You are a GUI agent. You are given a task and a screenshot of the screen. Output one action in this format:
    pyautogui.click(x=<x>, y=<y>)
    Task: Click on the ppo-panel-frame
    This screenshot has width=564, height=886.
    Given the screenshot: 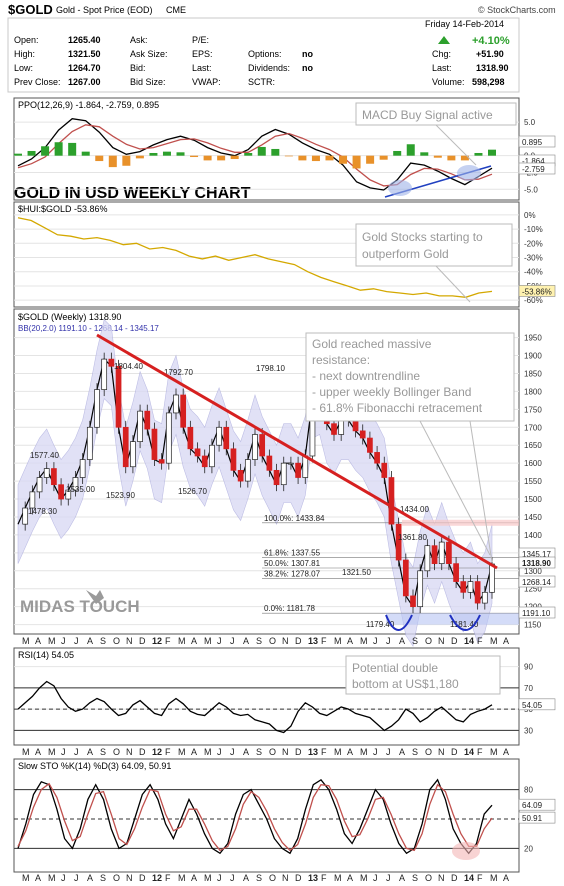 What is the action you would take?
    pyautogui.click(x=266, y=149)
    